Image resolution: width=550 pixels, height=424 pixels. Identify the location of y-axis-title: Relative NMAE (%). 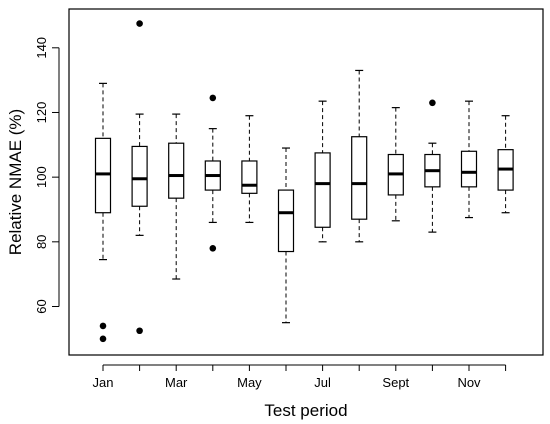
(15, 182).